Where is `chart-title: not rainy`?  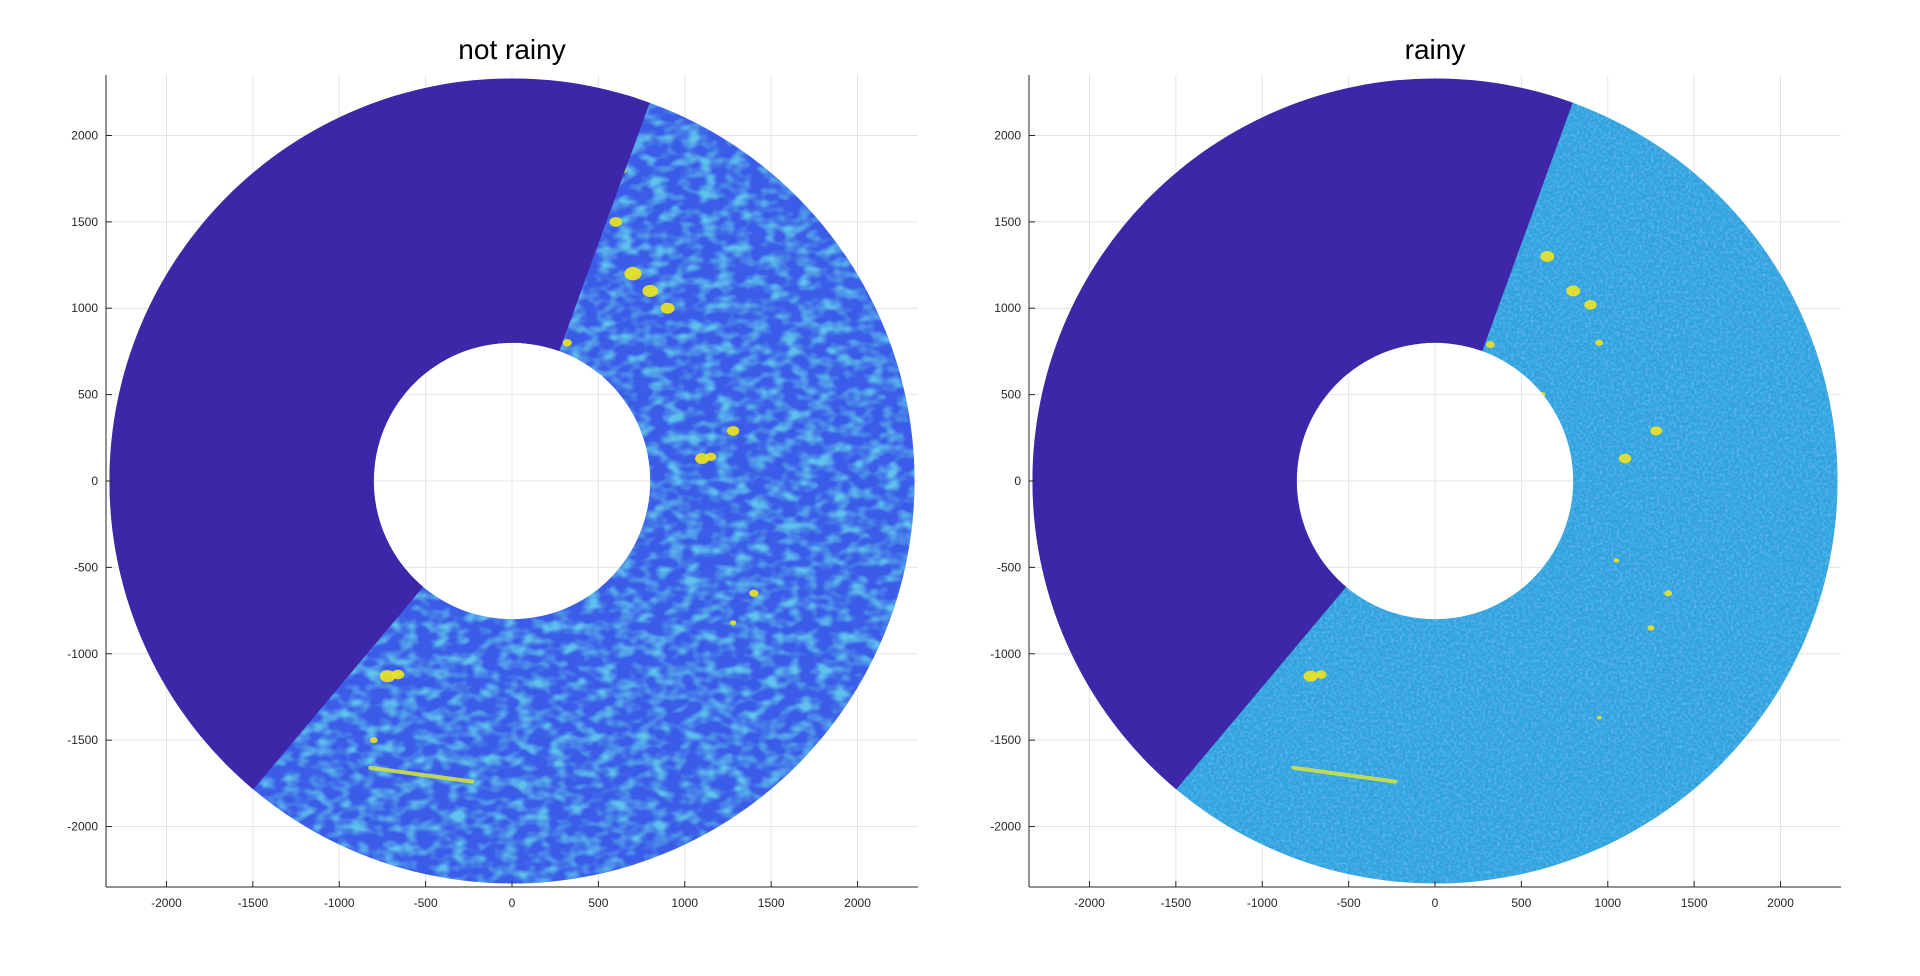 chart-title: not rainy is located at coordinates (511, 49).